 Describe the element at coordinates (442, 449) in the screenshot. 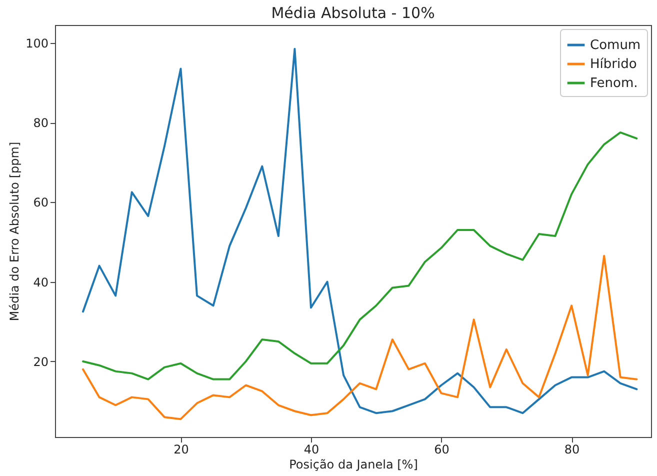

I see `x-tick-label: 60` at that location.